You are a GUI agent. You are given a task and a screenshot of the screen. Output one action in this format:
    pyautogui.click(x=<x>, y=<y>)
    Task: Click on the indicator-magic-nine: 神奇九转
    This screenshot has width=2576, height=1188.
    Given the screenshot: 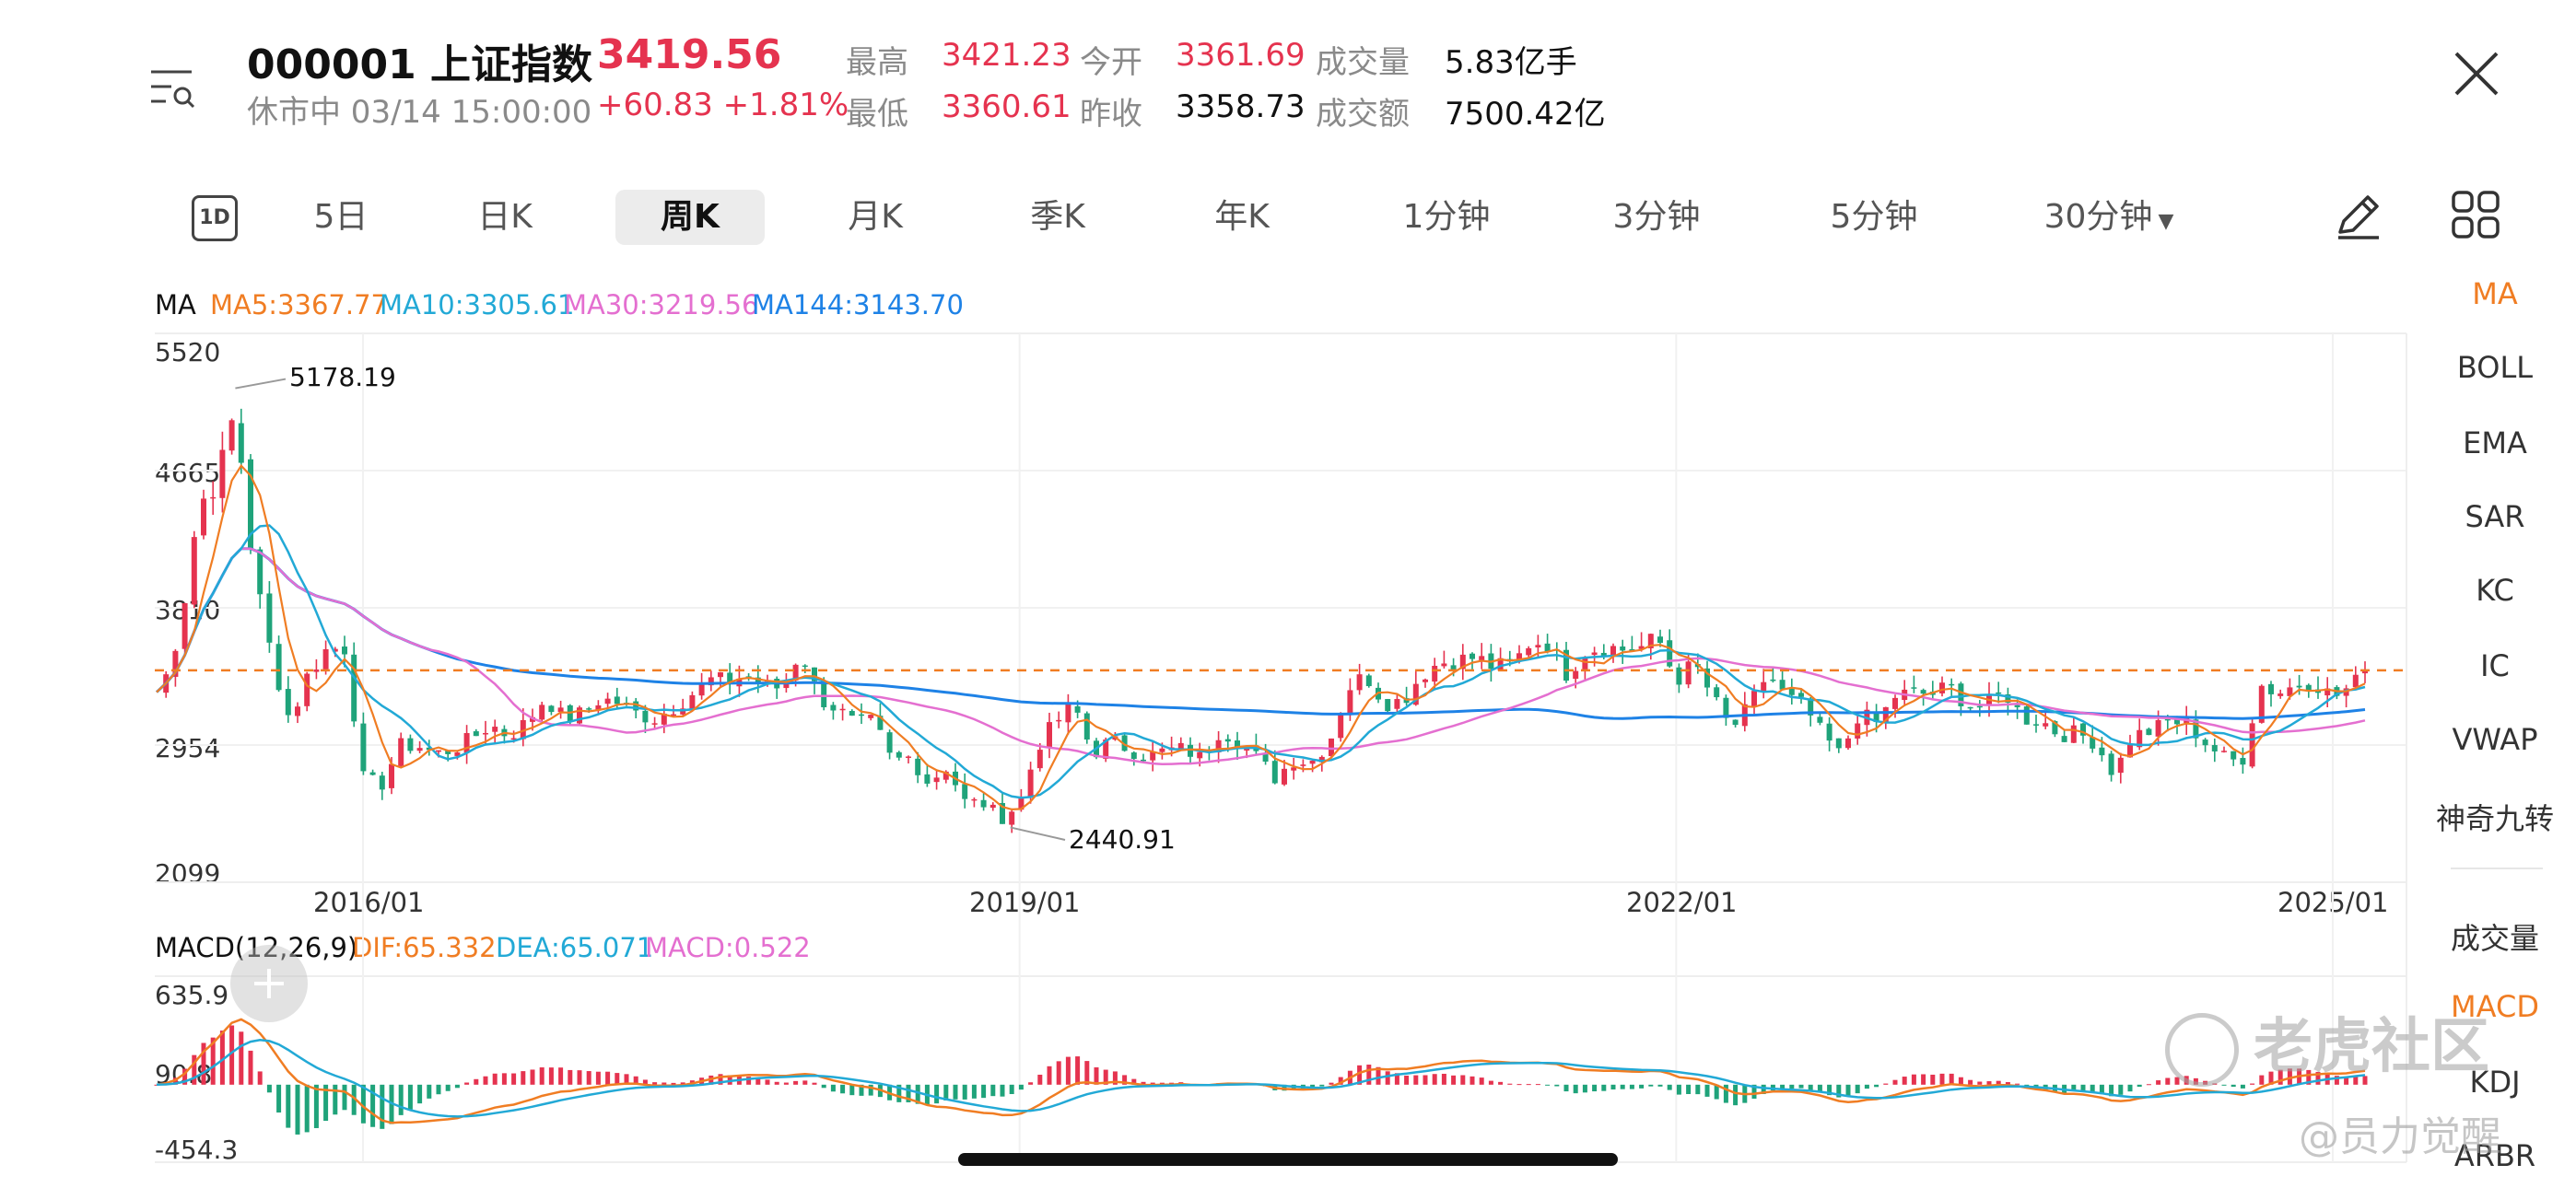 What is the action you would take?
    pyautogui.click(x=2494, y=818)
    